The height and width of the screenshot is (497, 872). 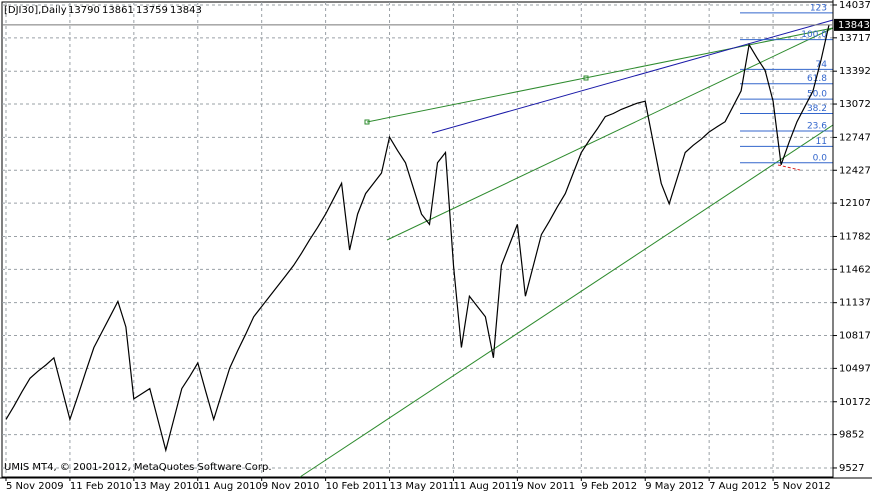 What do you see at coordinates (814, 35) in the screenshot?
I see `fib-label: 100.0` at bounding box center [814, 35].